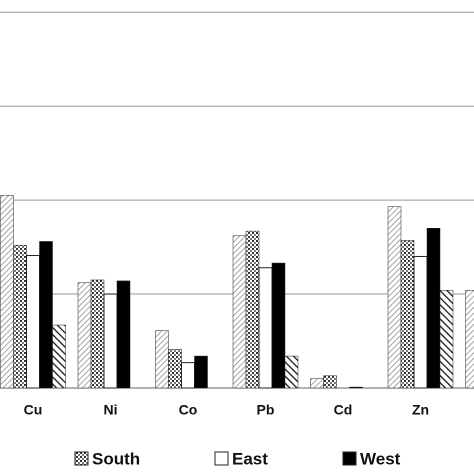  What do you see at coordinates (380, 458) in the screenshot?
I see `legend-label: West` at bounding box center [380, 458].